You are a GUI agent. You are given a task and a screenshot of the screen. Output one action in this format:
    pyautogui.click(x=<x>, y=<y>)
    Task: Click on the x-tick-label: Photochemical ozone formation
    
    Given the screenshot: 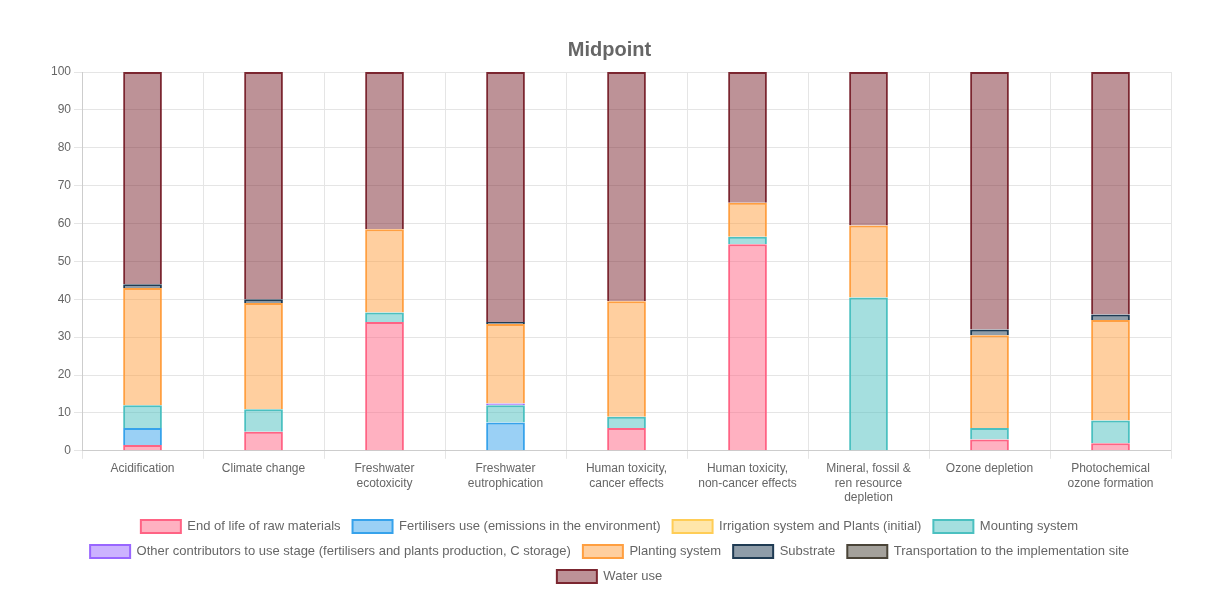 What is the action you would take?
    pyautogui.click(x=1110, y=475)
    